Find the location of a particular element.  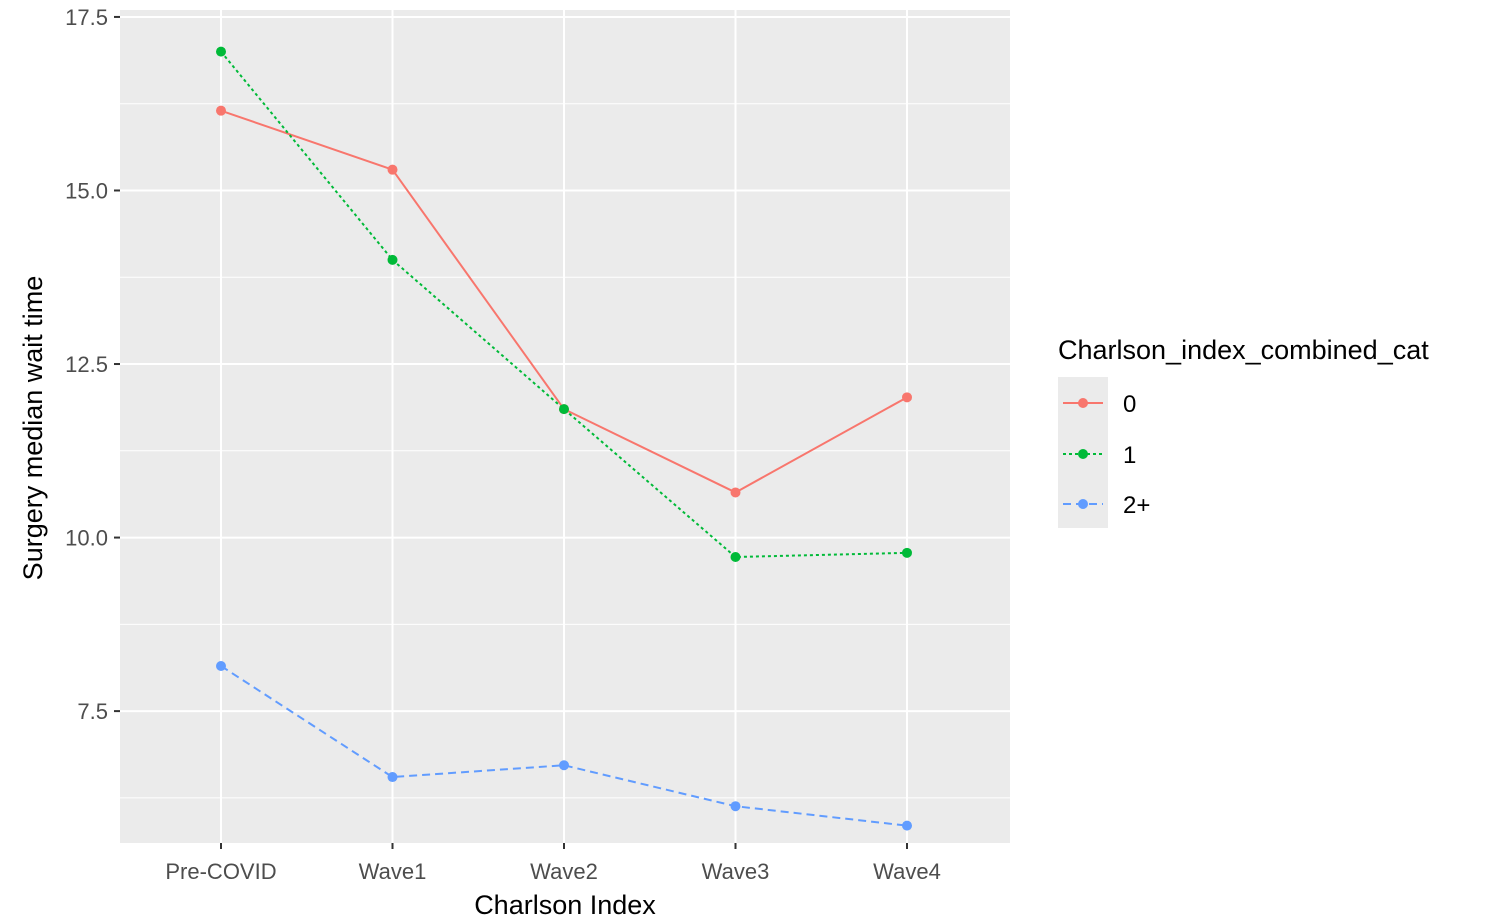

x-tick-label: Wave4 is located at coordinates (907, 871).